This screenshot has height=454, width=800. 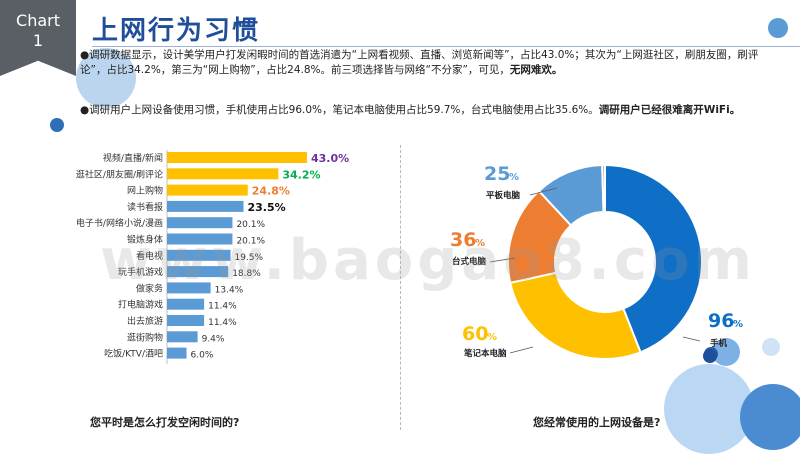 I want to click on slice-label: 手机, so click(x=719, y=343).